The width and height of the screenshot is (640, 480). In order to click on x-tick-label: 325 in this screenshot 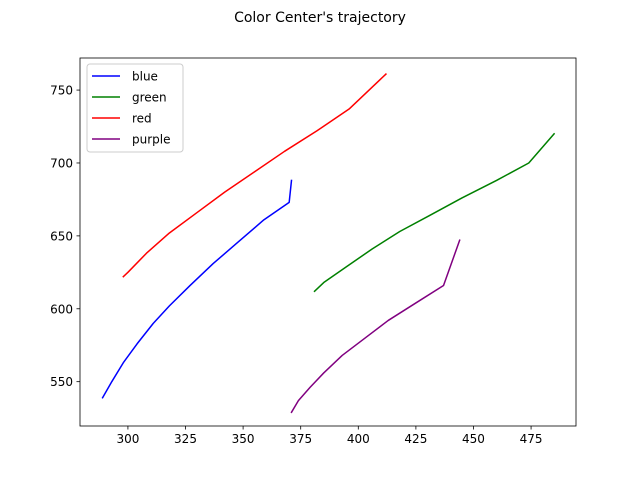, I will do `click(185, 439)`.